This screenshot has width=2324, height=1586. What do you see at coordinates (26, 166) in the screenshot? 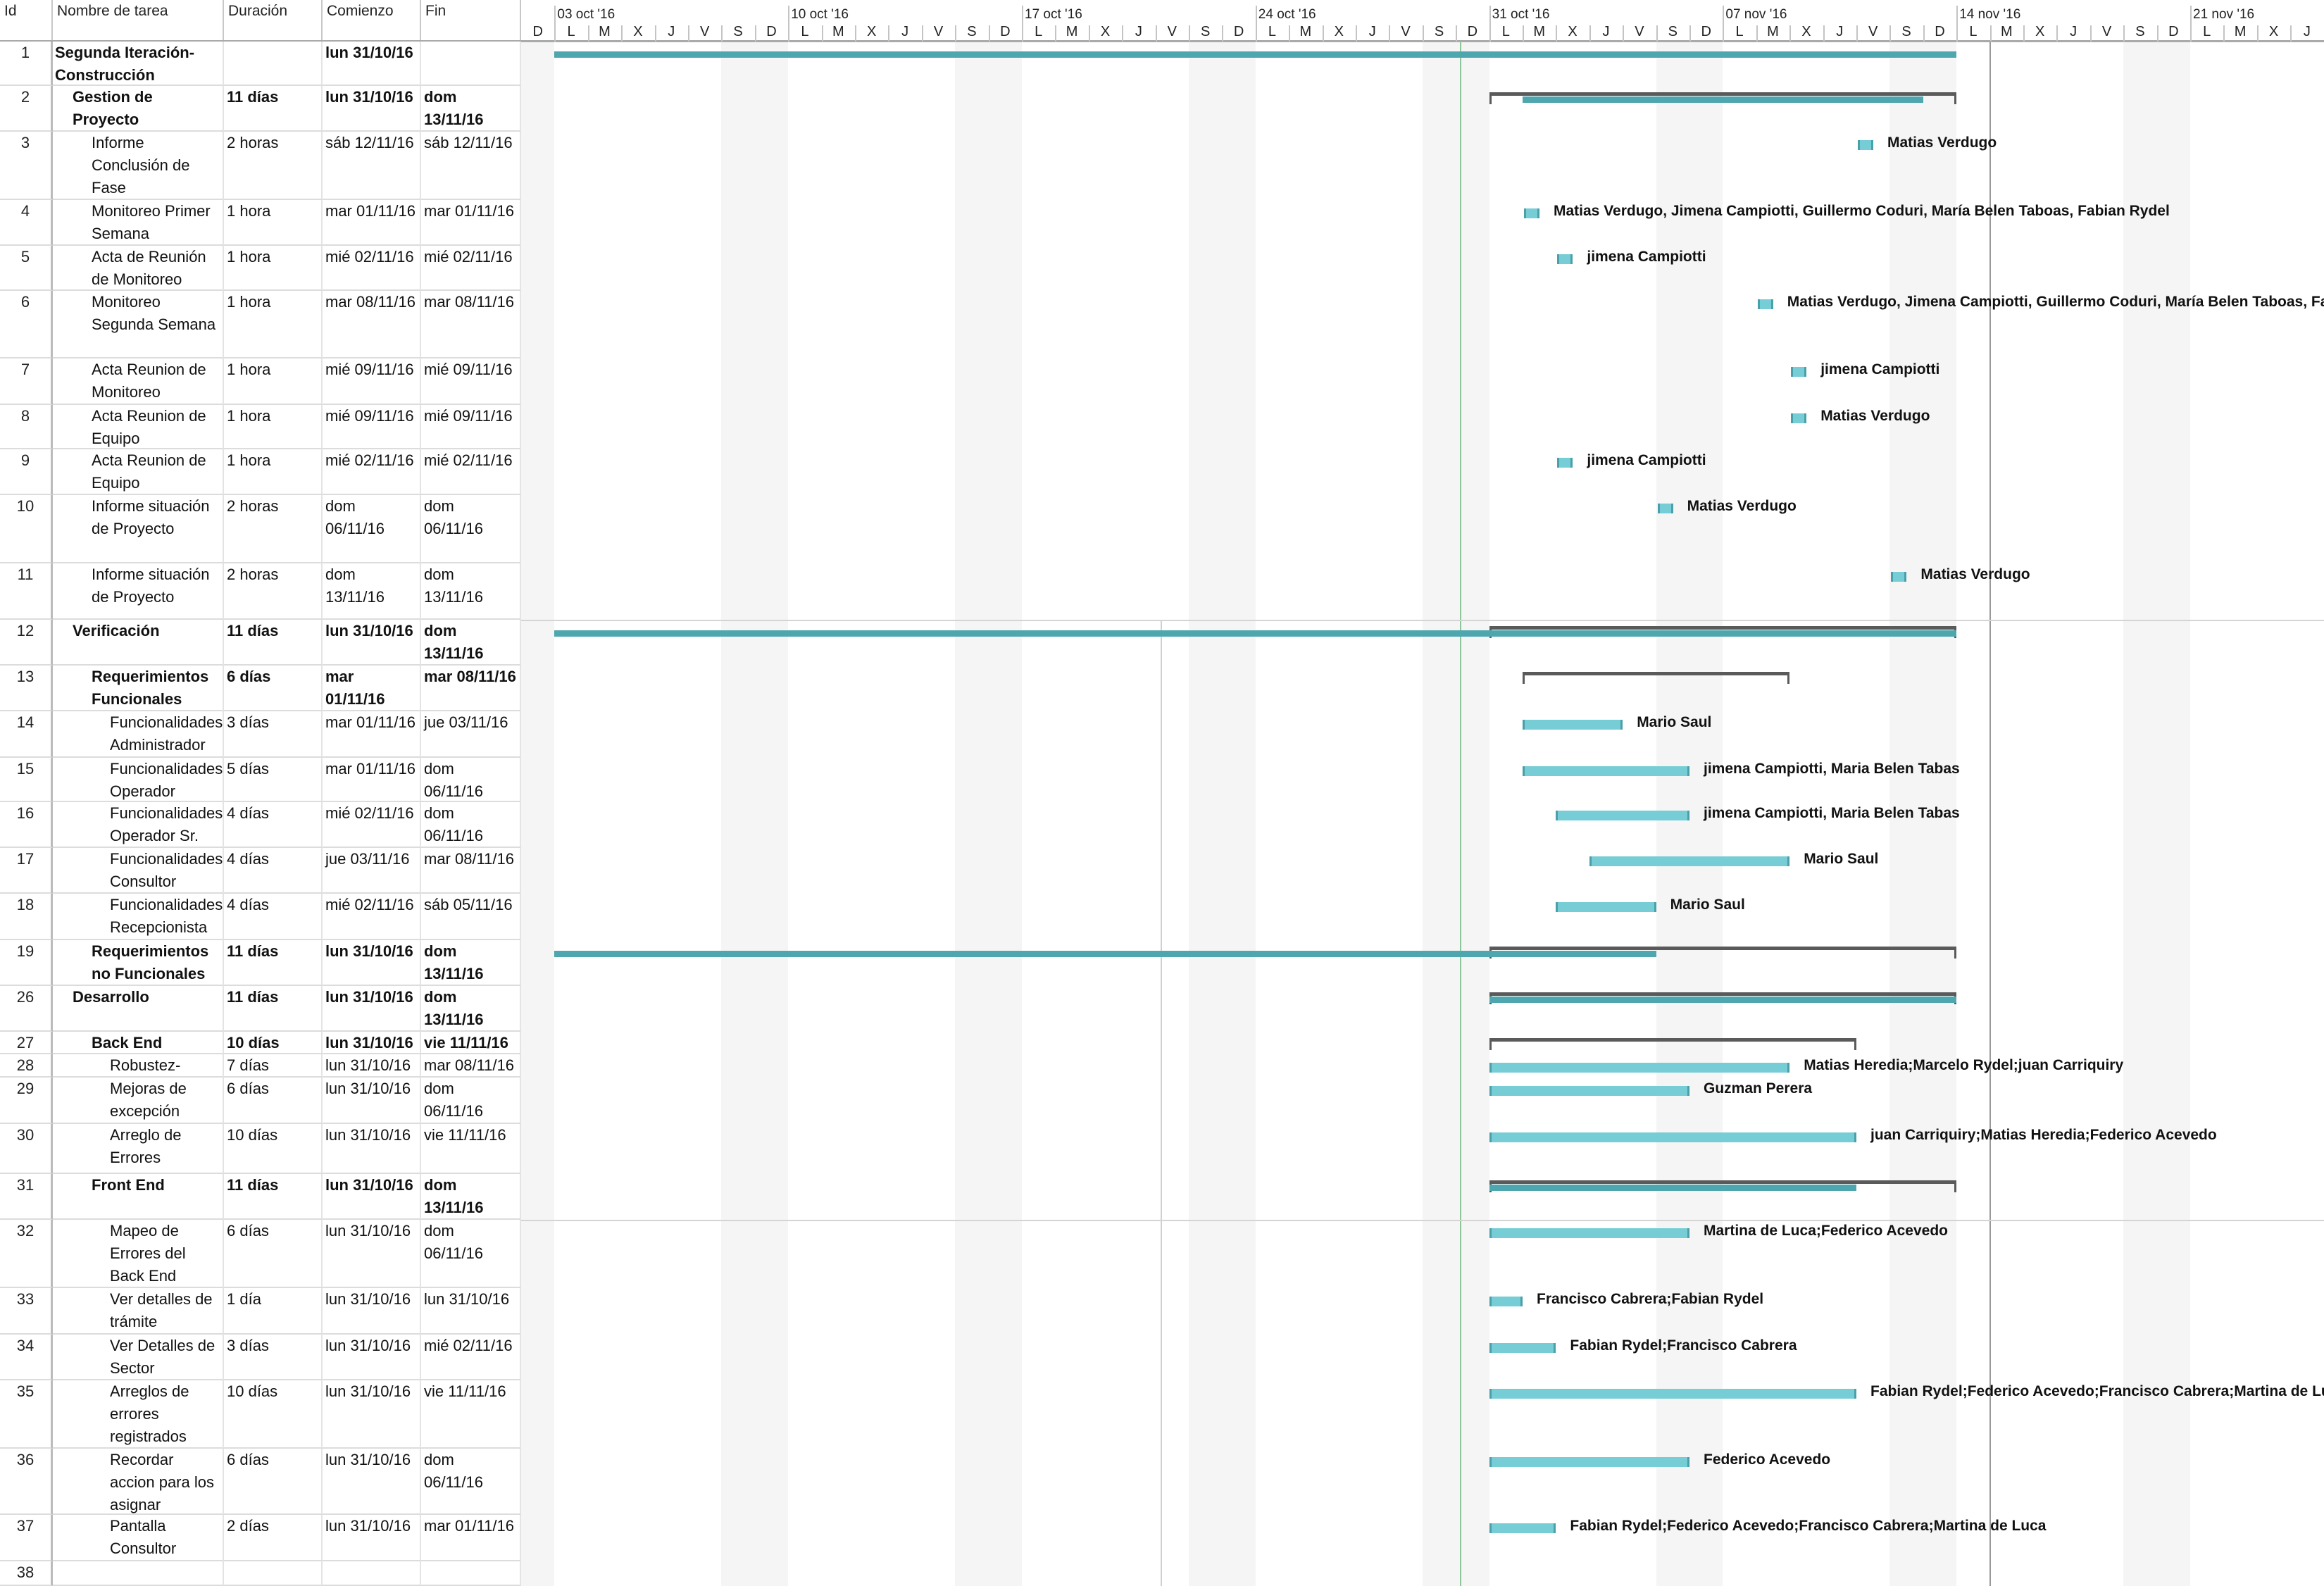
I see `task-id-cell: 3` at bounding box center [26, 166].